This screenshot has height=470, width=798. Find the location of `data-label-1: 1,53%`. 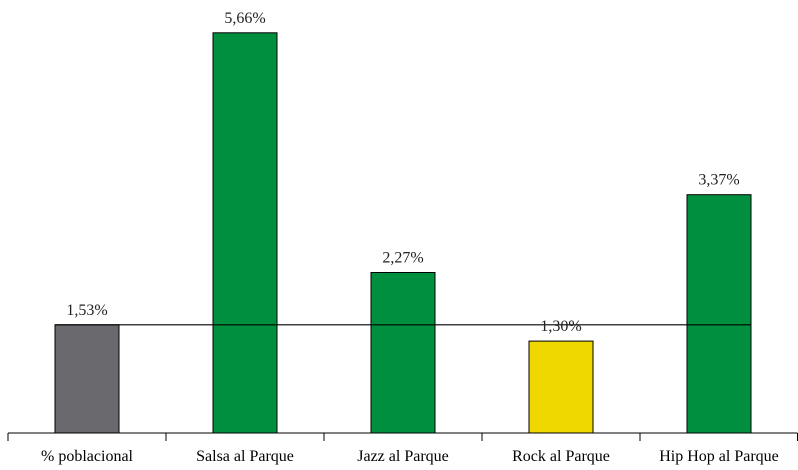

data-label-1: 1,53% is located at coordinates (86, 310).